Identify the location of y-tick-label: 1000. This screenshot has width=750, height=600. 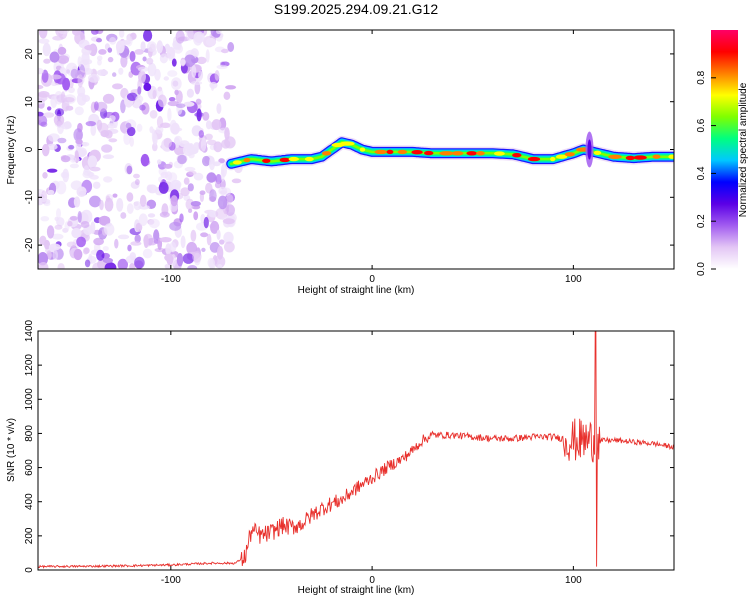
(29, 399).